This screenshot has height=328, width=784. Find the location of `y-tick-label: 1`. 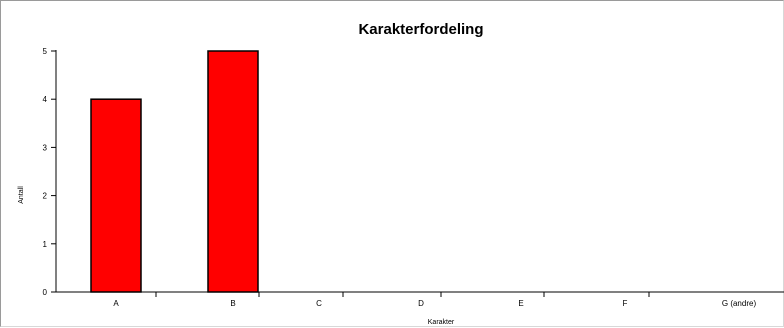

y-tick-label: 1 is located at coordinates (45, 244).